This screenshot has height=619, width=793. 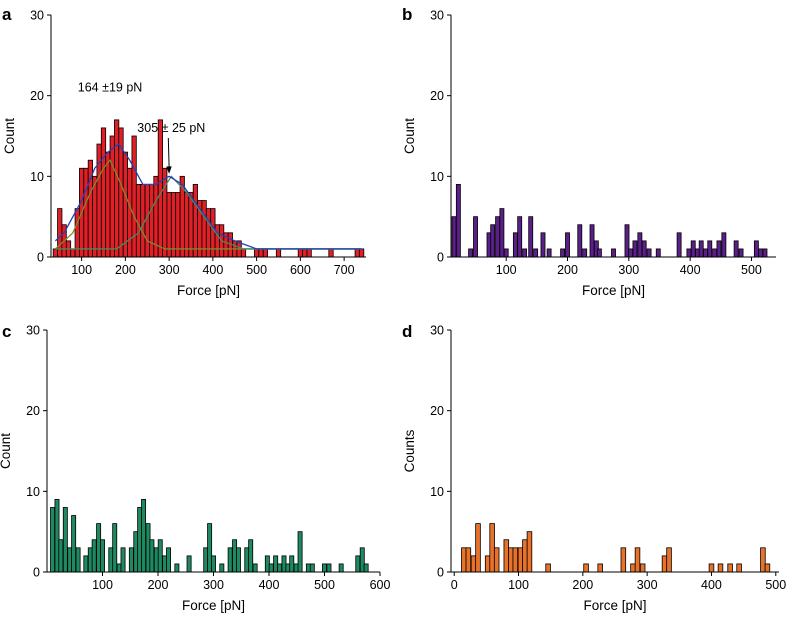 What do you see at coordinates (437, 411) in the screenshot?
I see `y-tick-label: 20` at bounding box center [437, 411].